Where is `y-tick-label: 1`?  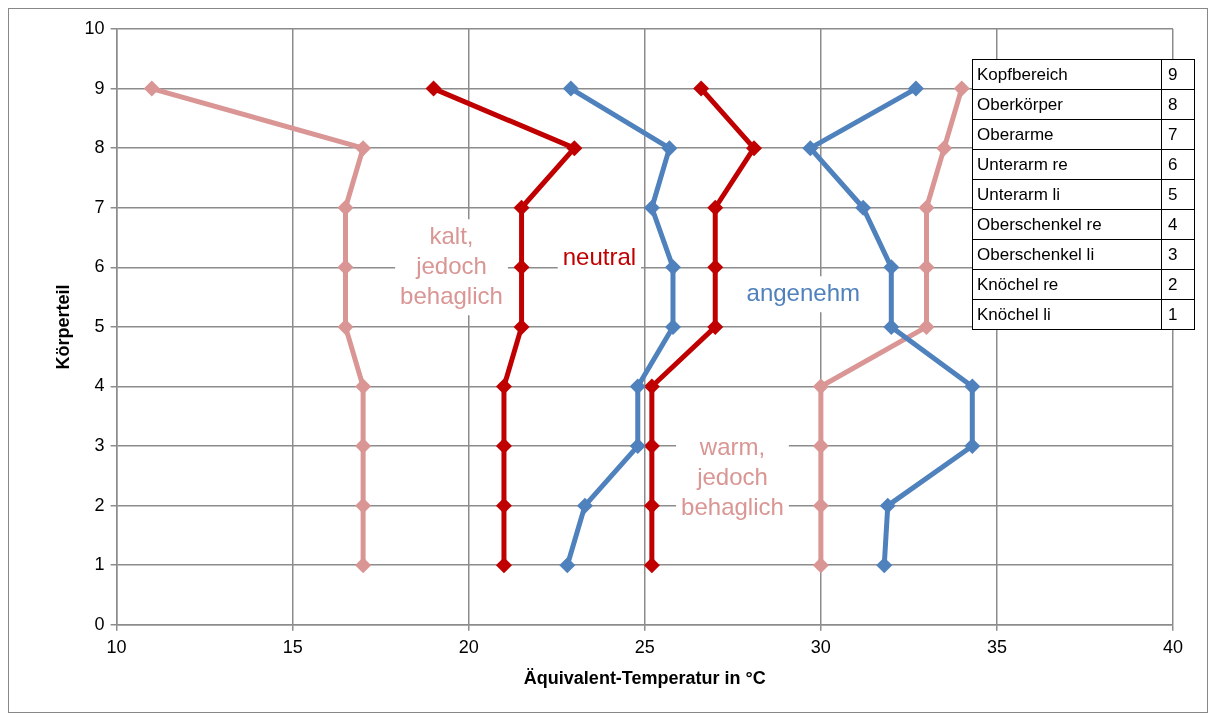 y-tick-label: 1 is located at coordinates (99, 564).